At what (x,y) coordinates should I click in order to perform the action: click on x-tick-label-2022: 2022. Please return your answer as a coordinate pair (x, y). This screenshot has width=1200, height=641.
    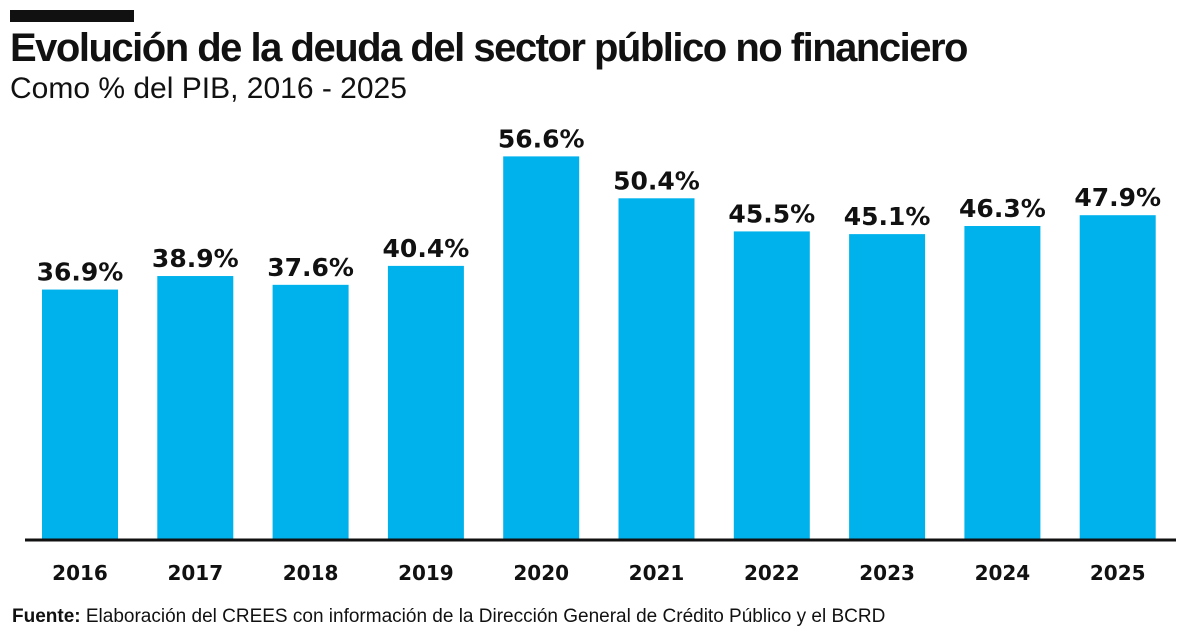
    Looking at the image, I should click on (772, 573).